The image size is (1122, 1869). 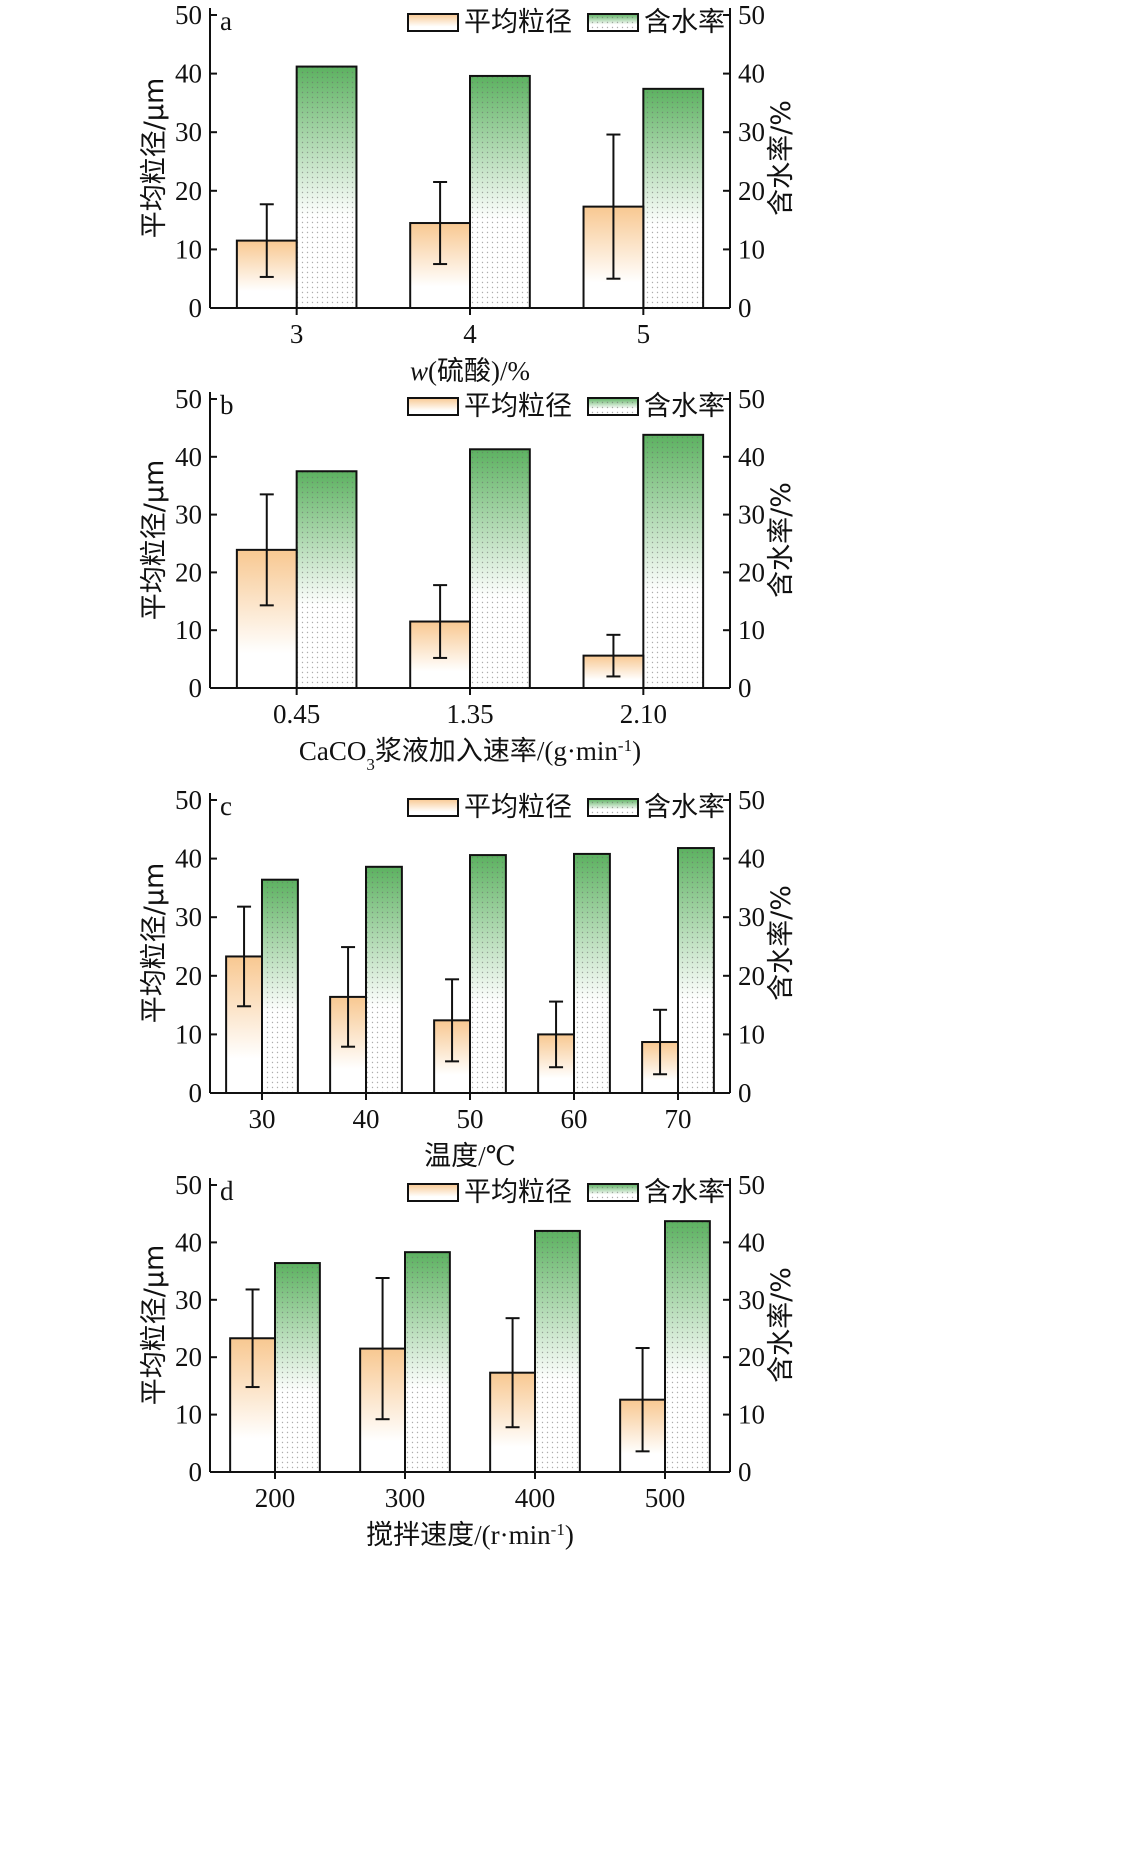 I want to click on x-tick-label: 2.10, so click(x=643, y=714).